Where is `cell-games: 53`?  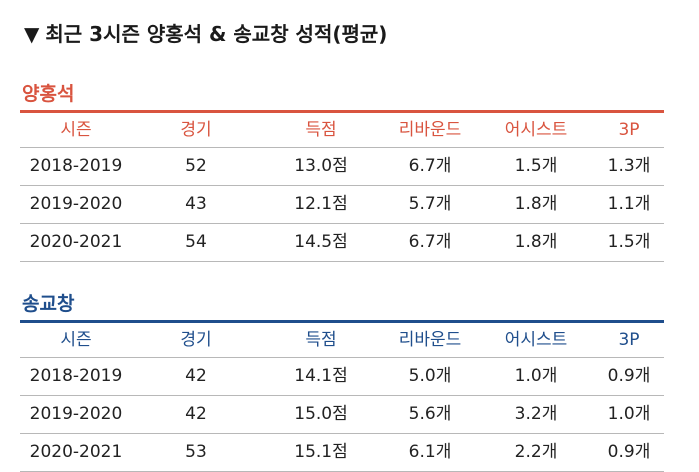 cell-games: 53 is located at coordinates (196, 452).